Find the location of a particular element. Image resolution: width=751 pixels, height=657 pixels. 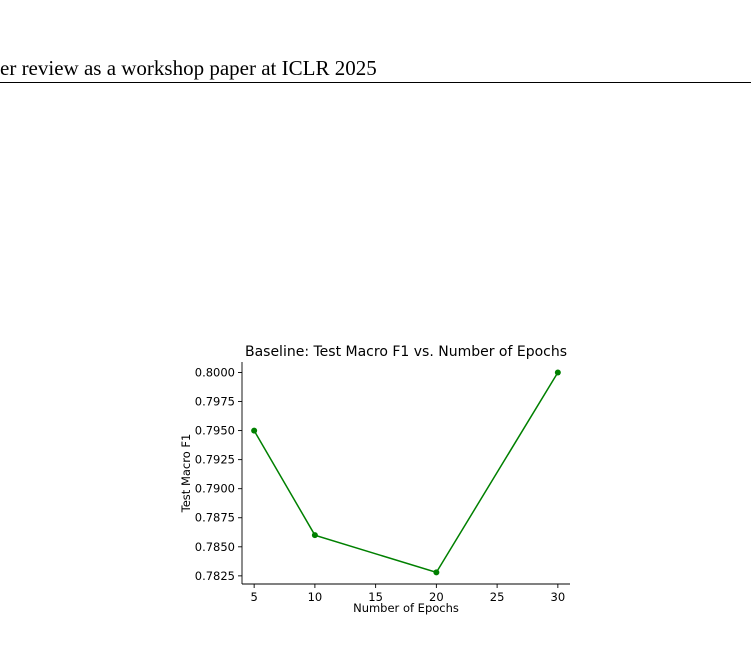

x-tick-label: 10 is located at coordinates (315, 597).